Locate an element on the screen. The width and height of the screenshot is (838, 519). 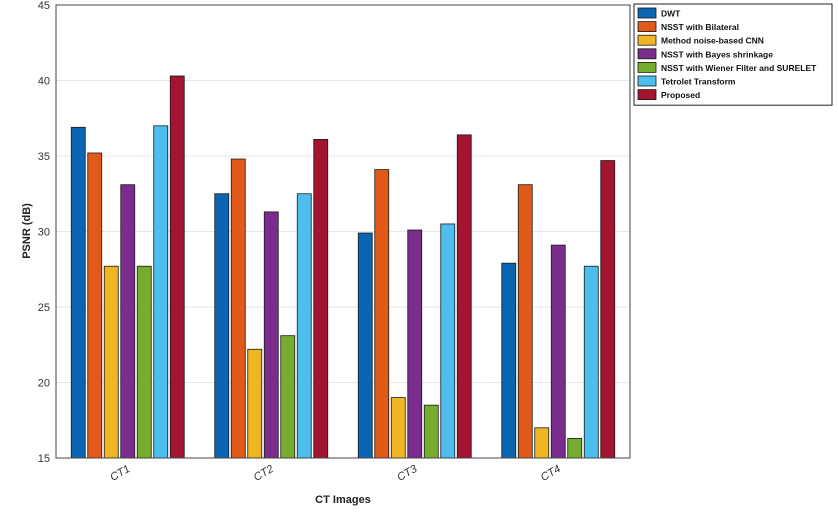
y-axis-ticks: 15 20 25 30 35 40 45 is located at coordinates (44, 232).